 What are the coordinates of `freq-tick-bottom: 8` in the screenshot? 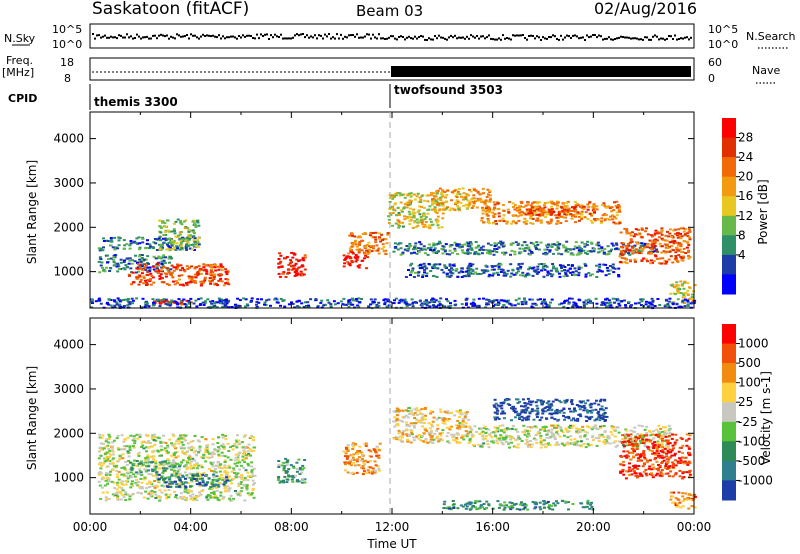 It's located at (67, 78).